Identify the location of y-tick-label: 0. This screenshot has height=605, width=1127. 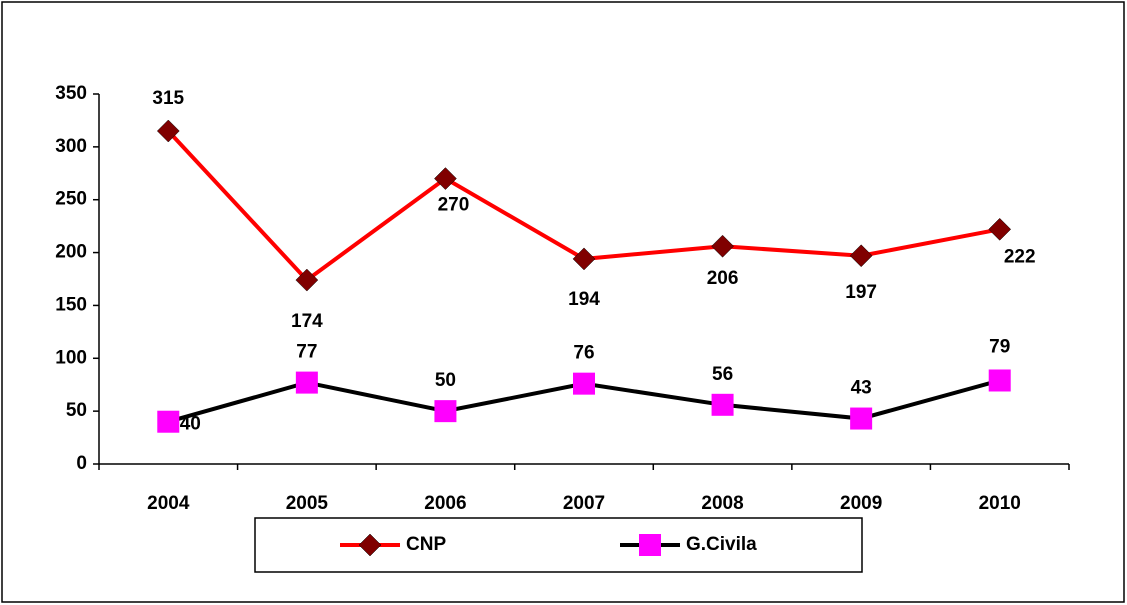
(81, 463).